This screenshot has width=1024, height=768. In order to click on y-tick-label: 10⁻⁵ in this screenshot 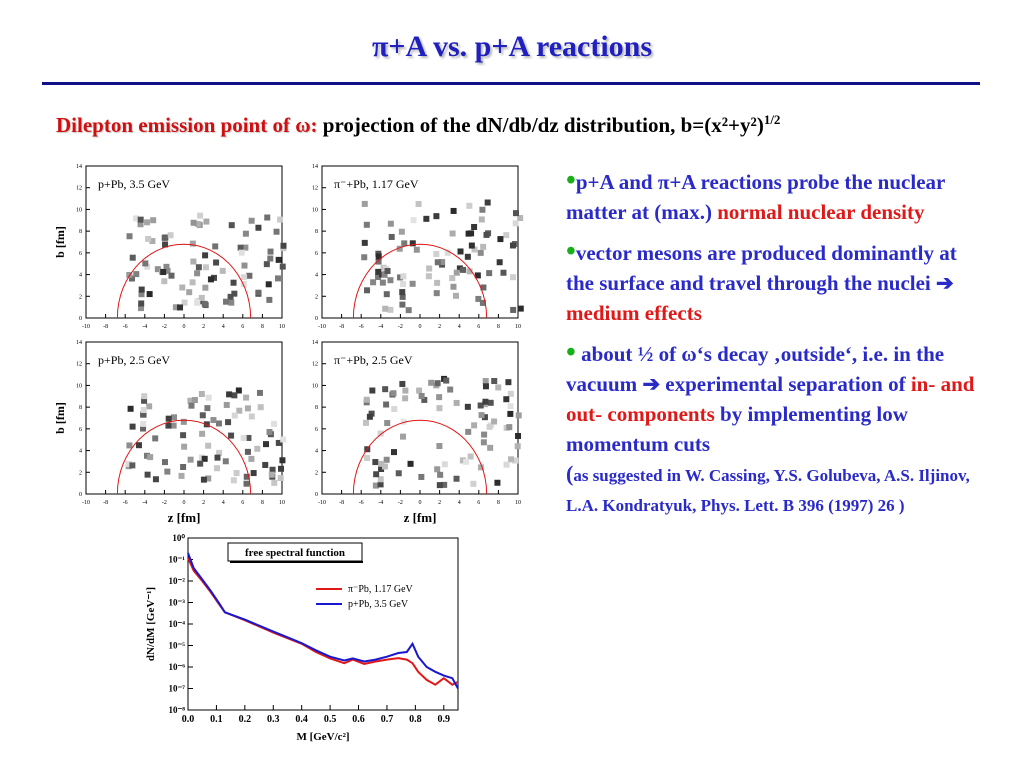, I will do `click(177, 646)`.